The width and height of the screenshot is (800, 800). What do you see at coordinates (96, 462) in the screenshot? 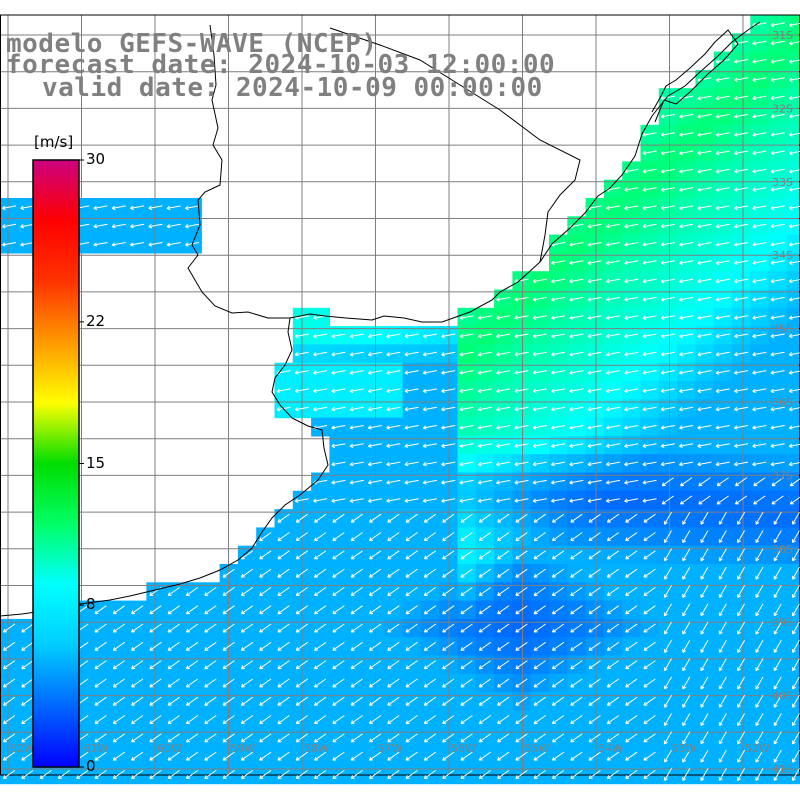
I see `colorbar-tick-label: 15` at bounding box center [96, 462].